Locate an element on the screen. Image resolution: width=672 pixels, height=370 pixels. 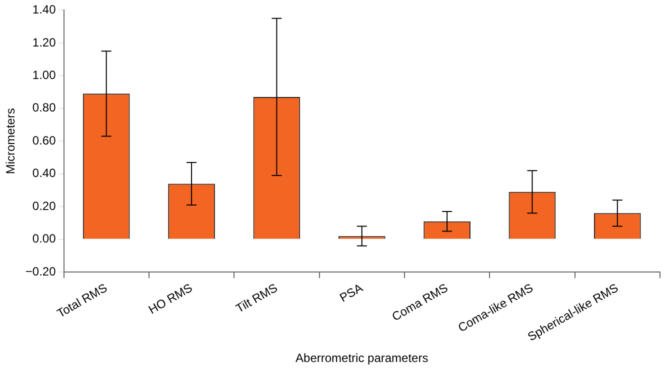
y-tick-label: 0.00 is located at coordinates (44, 239).